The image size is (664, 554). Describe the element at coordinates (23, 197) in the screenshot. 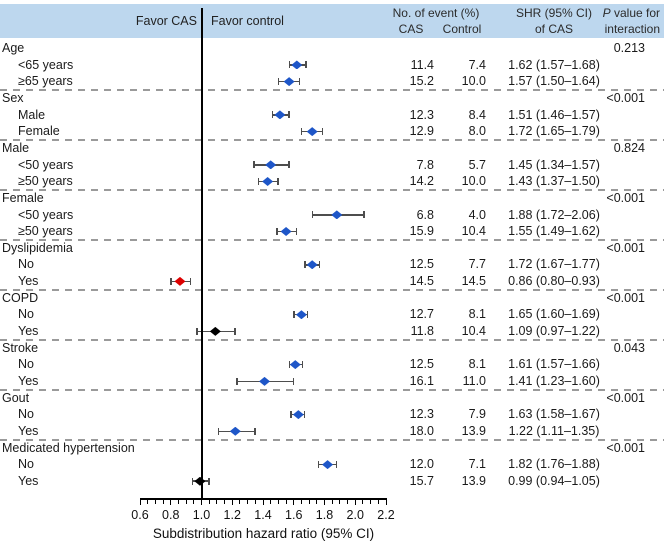

I see `group-label: Female` at that location.